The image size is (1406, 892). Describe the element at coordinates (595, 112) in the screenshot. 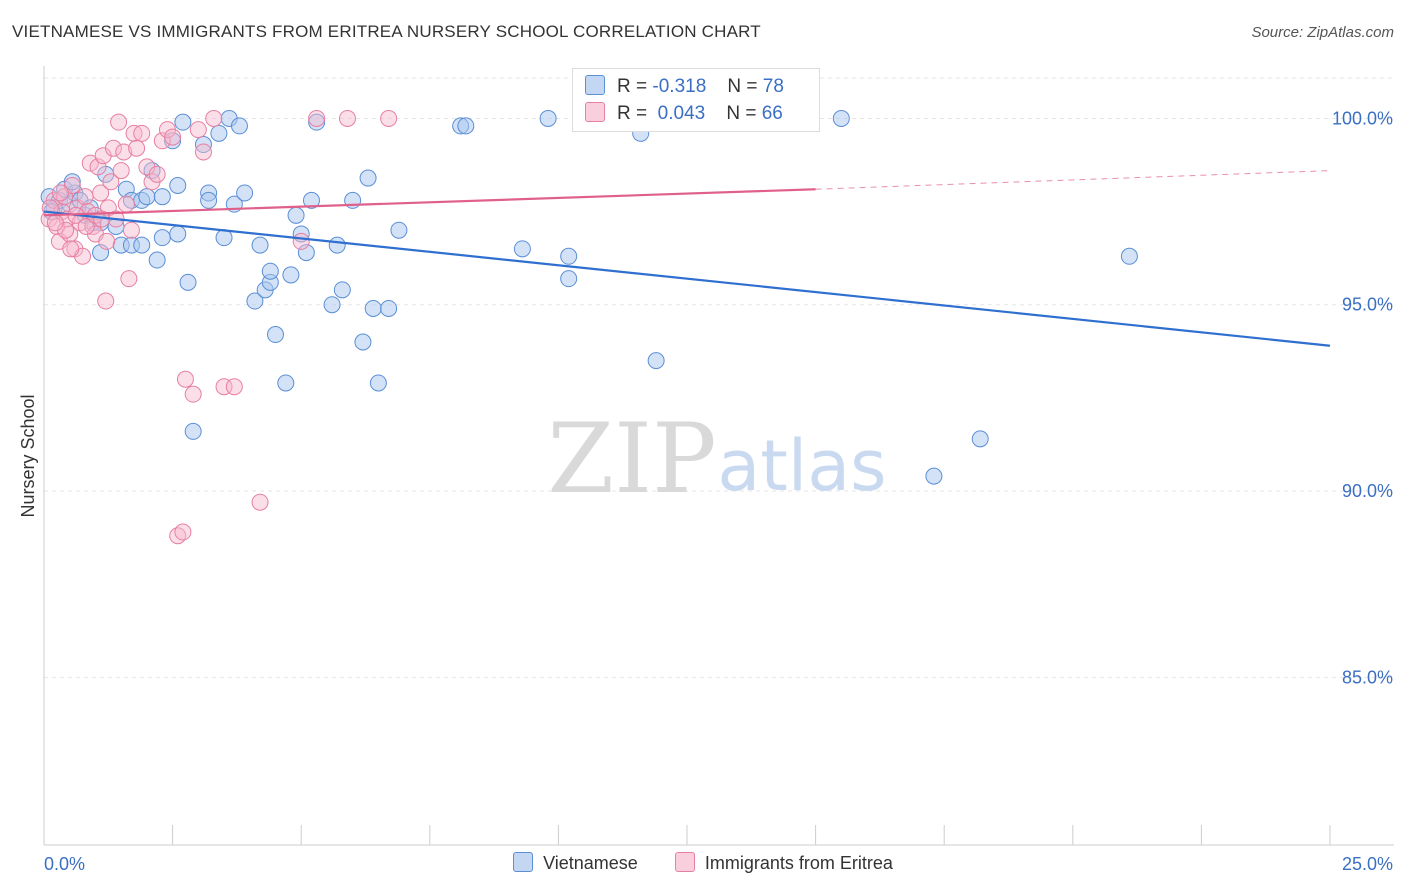

I see `eritrea-swatch` at that location.